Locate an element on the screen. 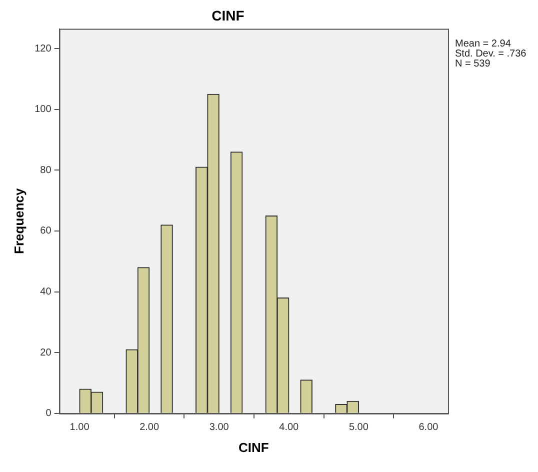 This screenshot has width=538, height=472. y-tick-label: 0 is located at coordinates (49, 414).